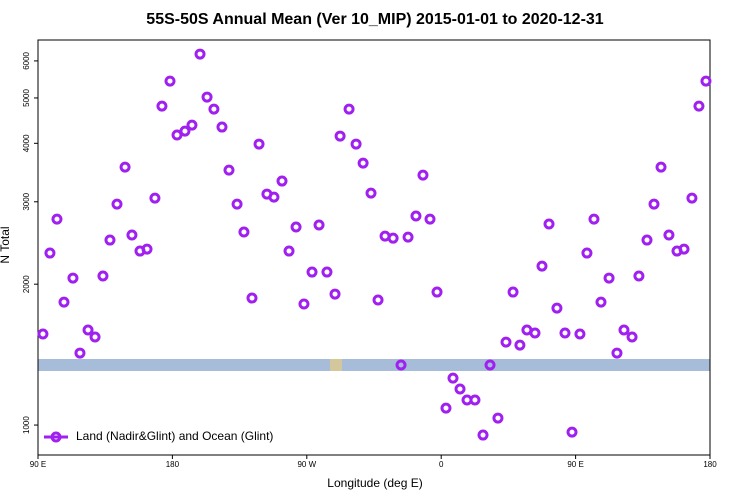 The image size is (750, 500). Describe the element at coordinates (306, 464) in the screenshot. I see `x-tick-label: 90 W` at that location.